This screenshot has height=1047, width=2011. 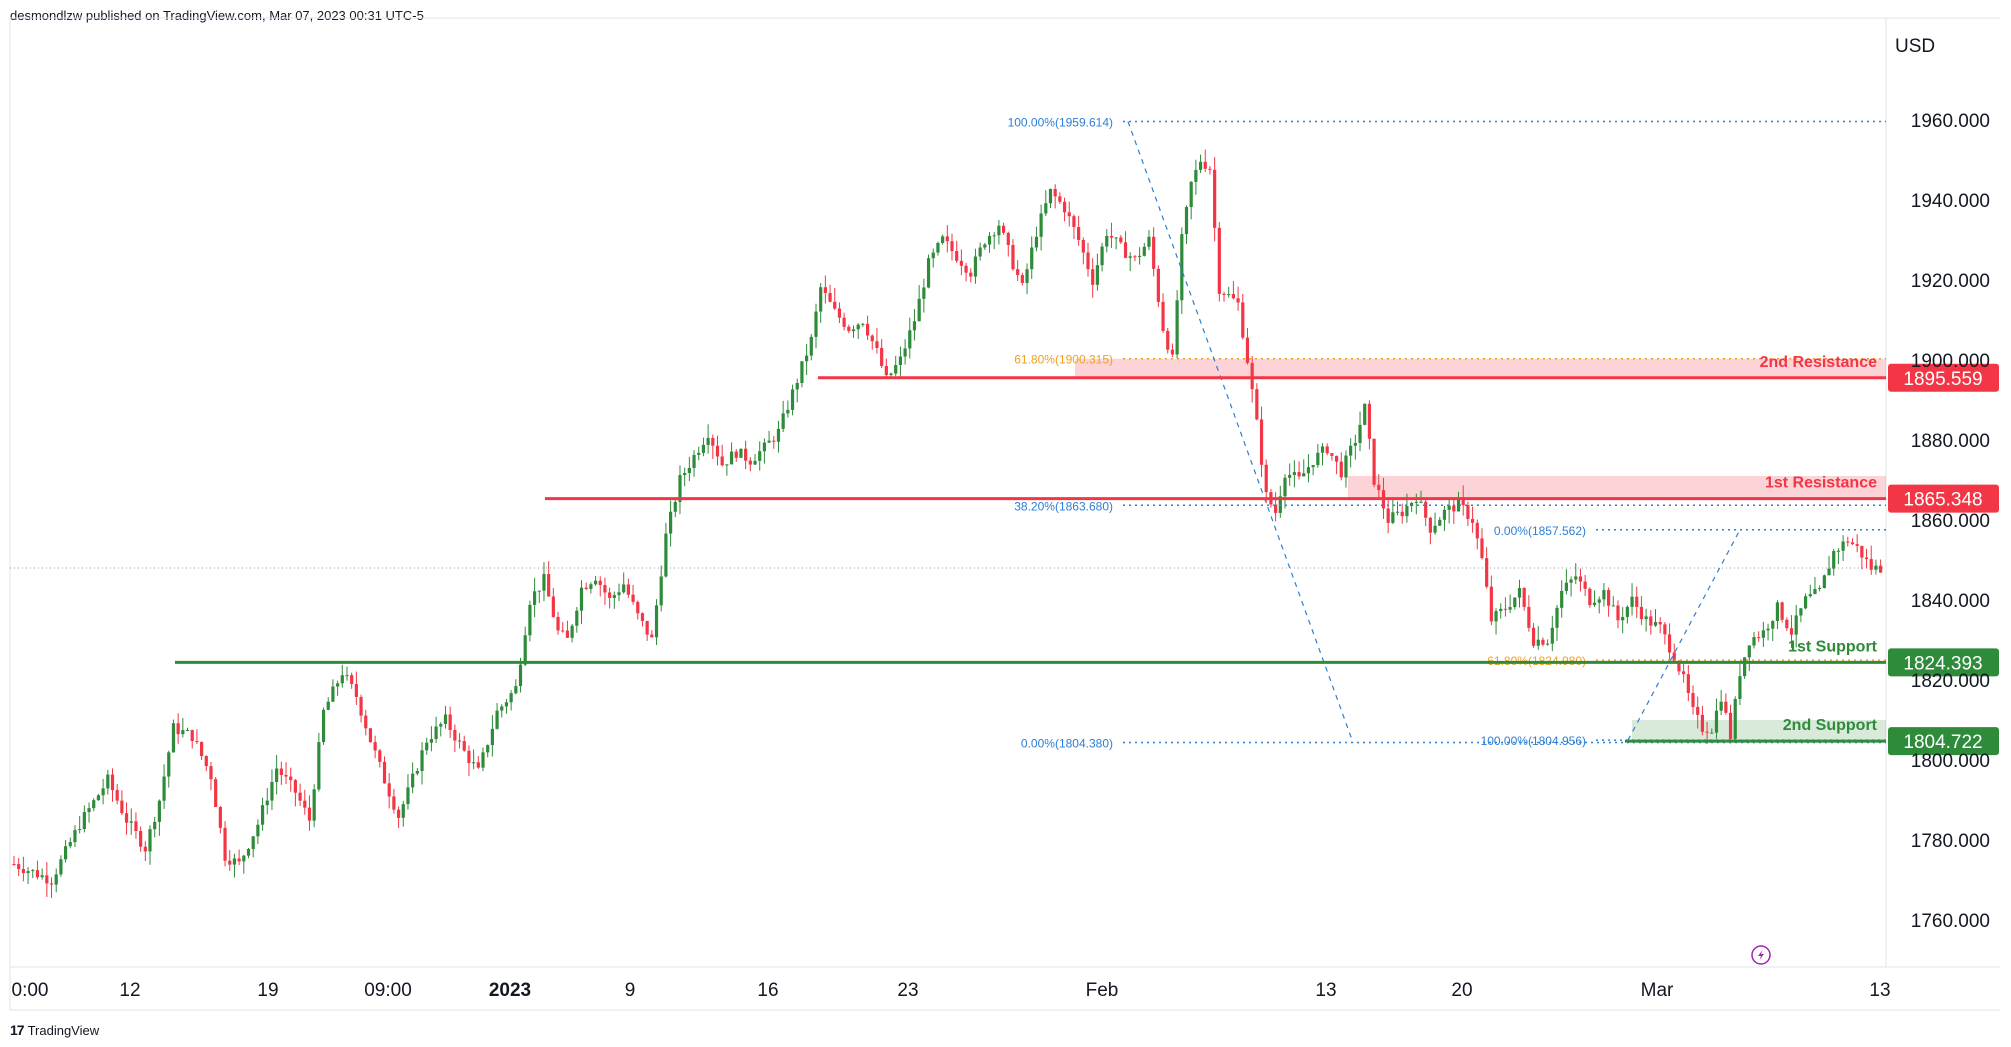 I want to click on x-tick-label: 20, so click(x=1461, y=990).